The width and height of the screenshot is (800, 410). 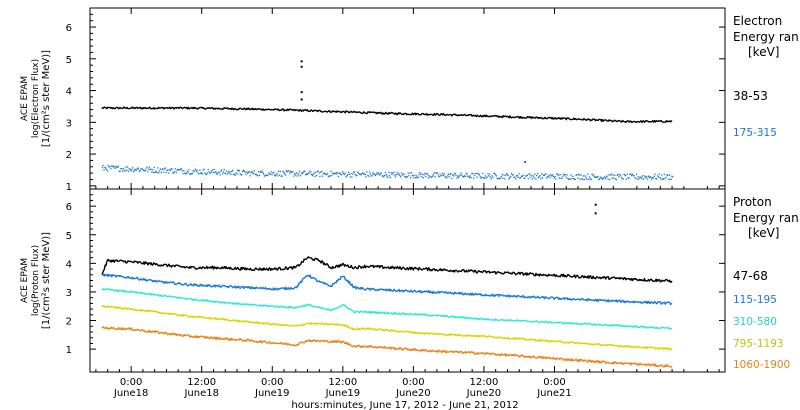 I want to click on legend-title: Proton, so click(x=752, y=202).